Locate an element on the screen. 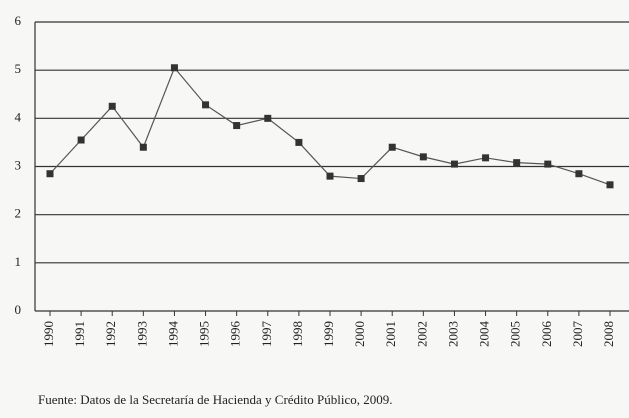 The image size is (629, 418). y-tick-label: 5 is located at coordinates (18, 68).